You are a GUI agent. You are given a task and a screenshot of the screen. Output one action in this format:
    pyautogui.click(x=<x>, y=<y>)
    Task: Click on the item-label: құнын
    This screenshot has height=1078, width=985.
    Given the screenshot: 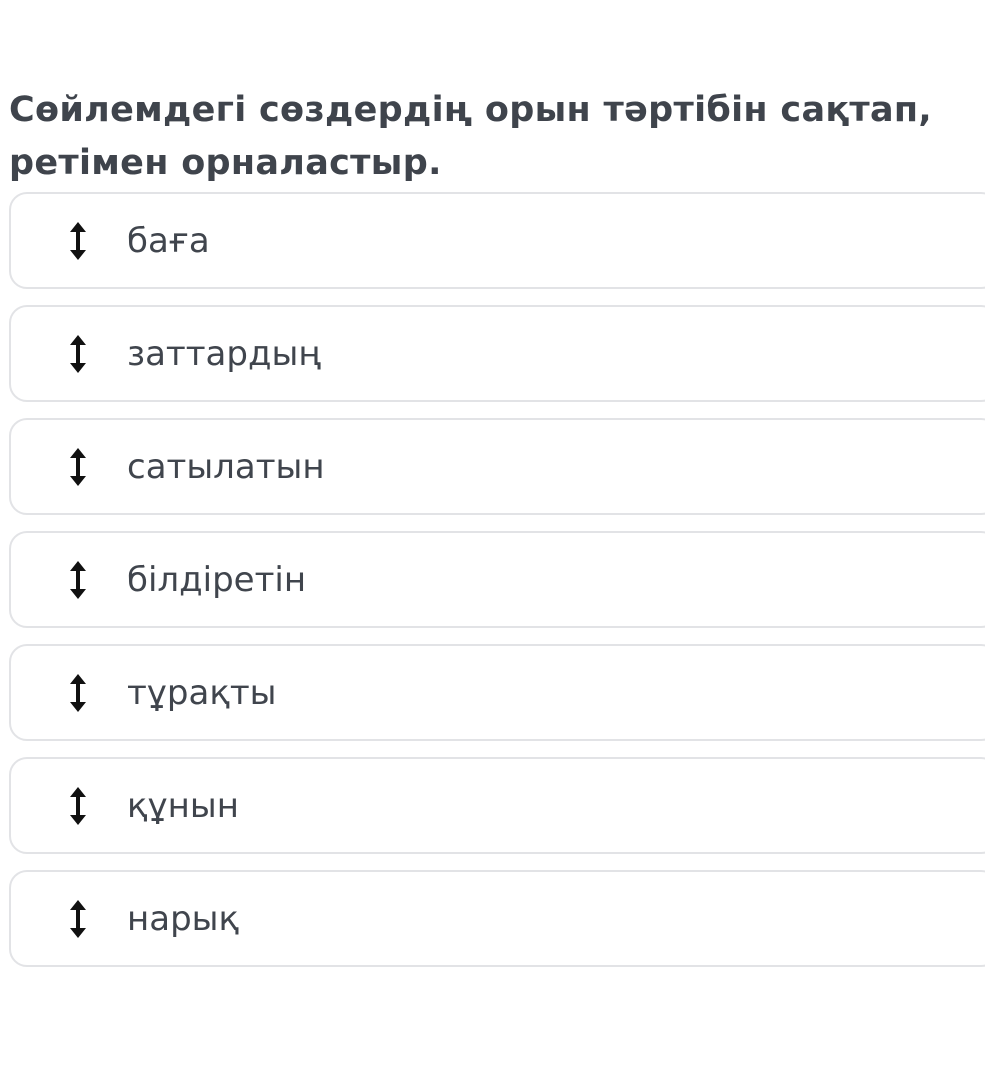 What is the action you would take?
    pyautogui.click(x=183, y=805)
    